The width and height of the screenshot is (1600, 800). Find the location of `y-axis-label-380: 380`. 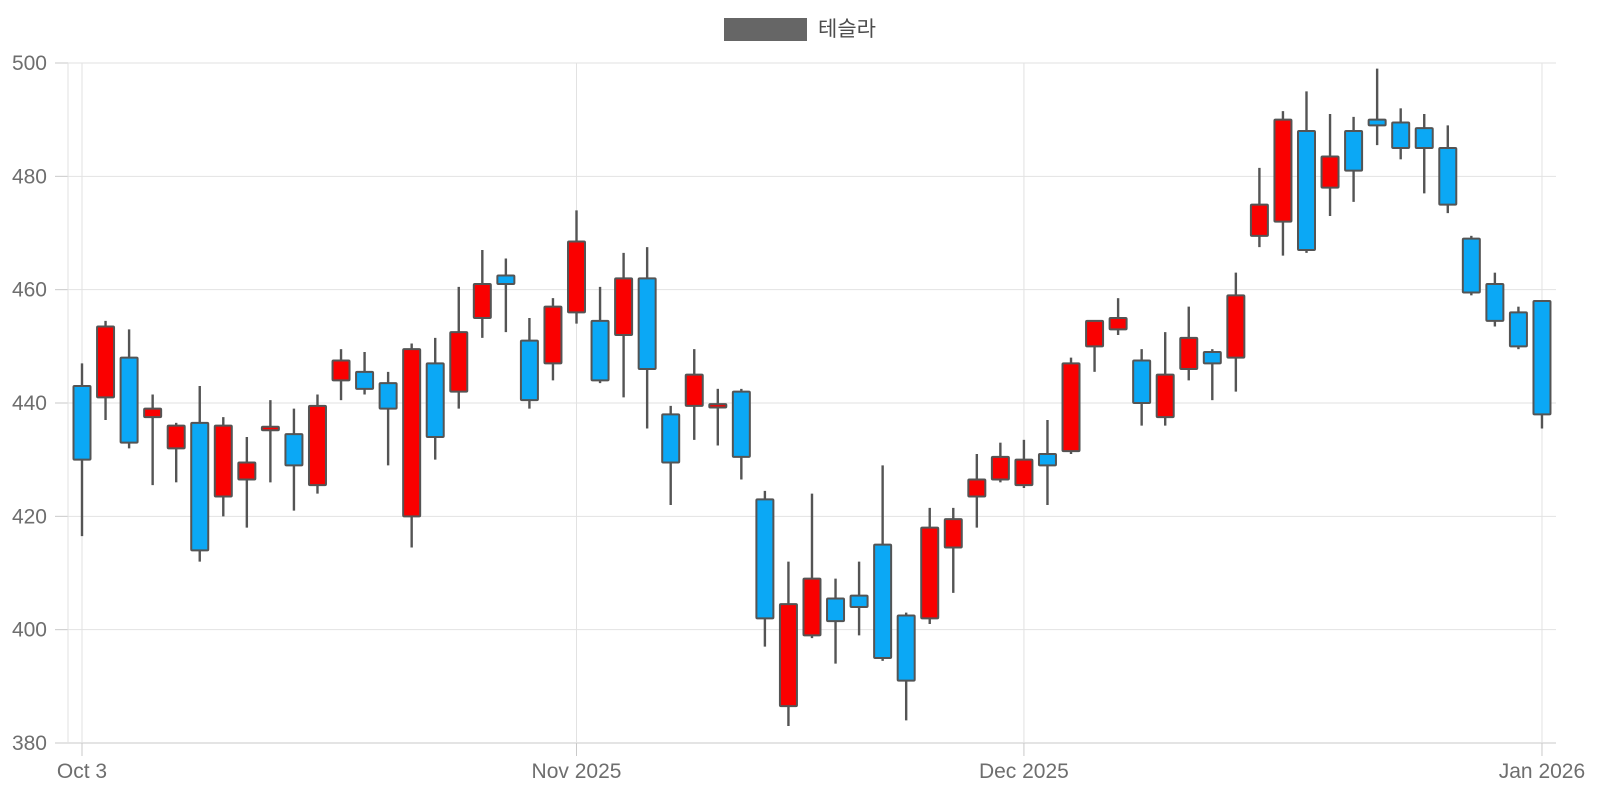

y-axis-label-380: 380 is located at coordinates (29, 743).